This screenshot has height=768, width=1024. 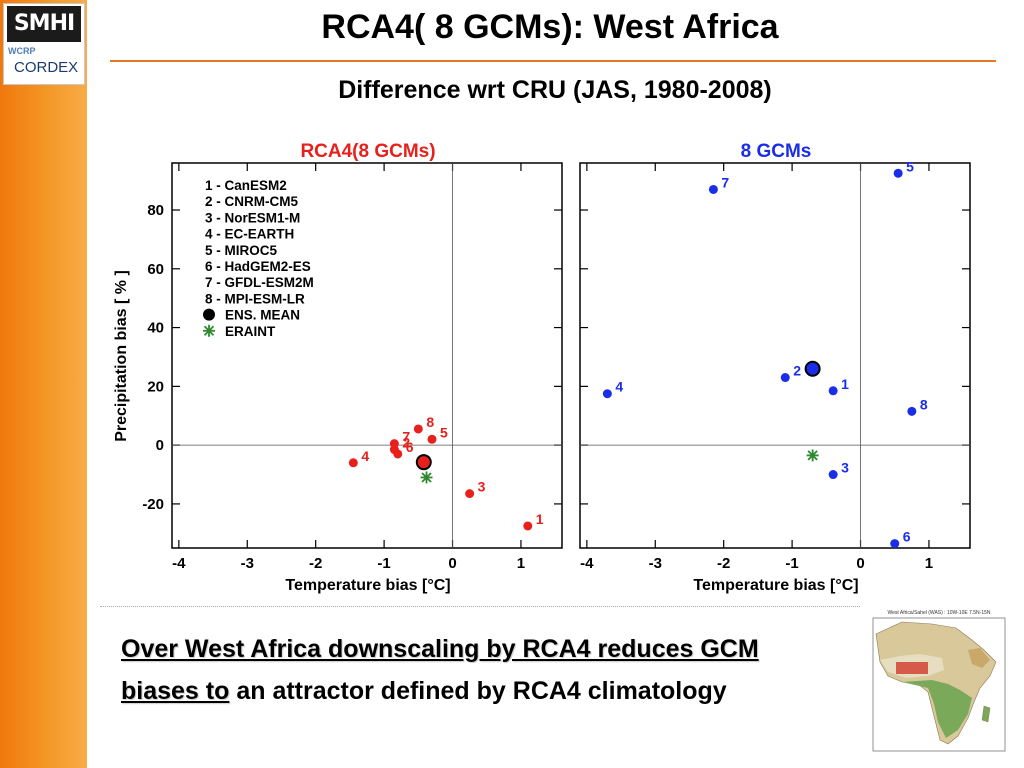 I want to click on data-points: 1 2 3 4 5 678, so click(x=446, y=472).